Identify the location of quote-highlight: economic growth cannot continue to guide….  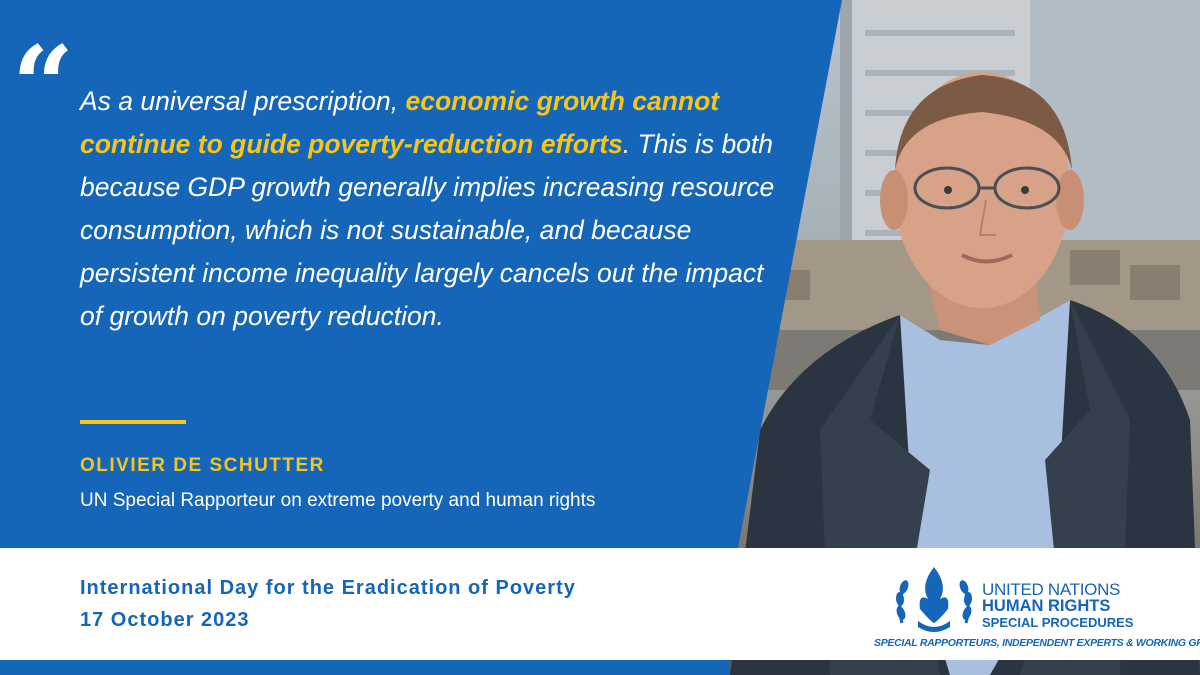
(400, 122).